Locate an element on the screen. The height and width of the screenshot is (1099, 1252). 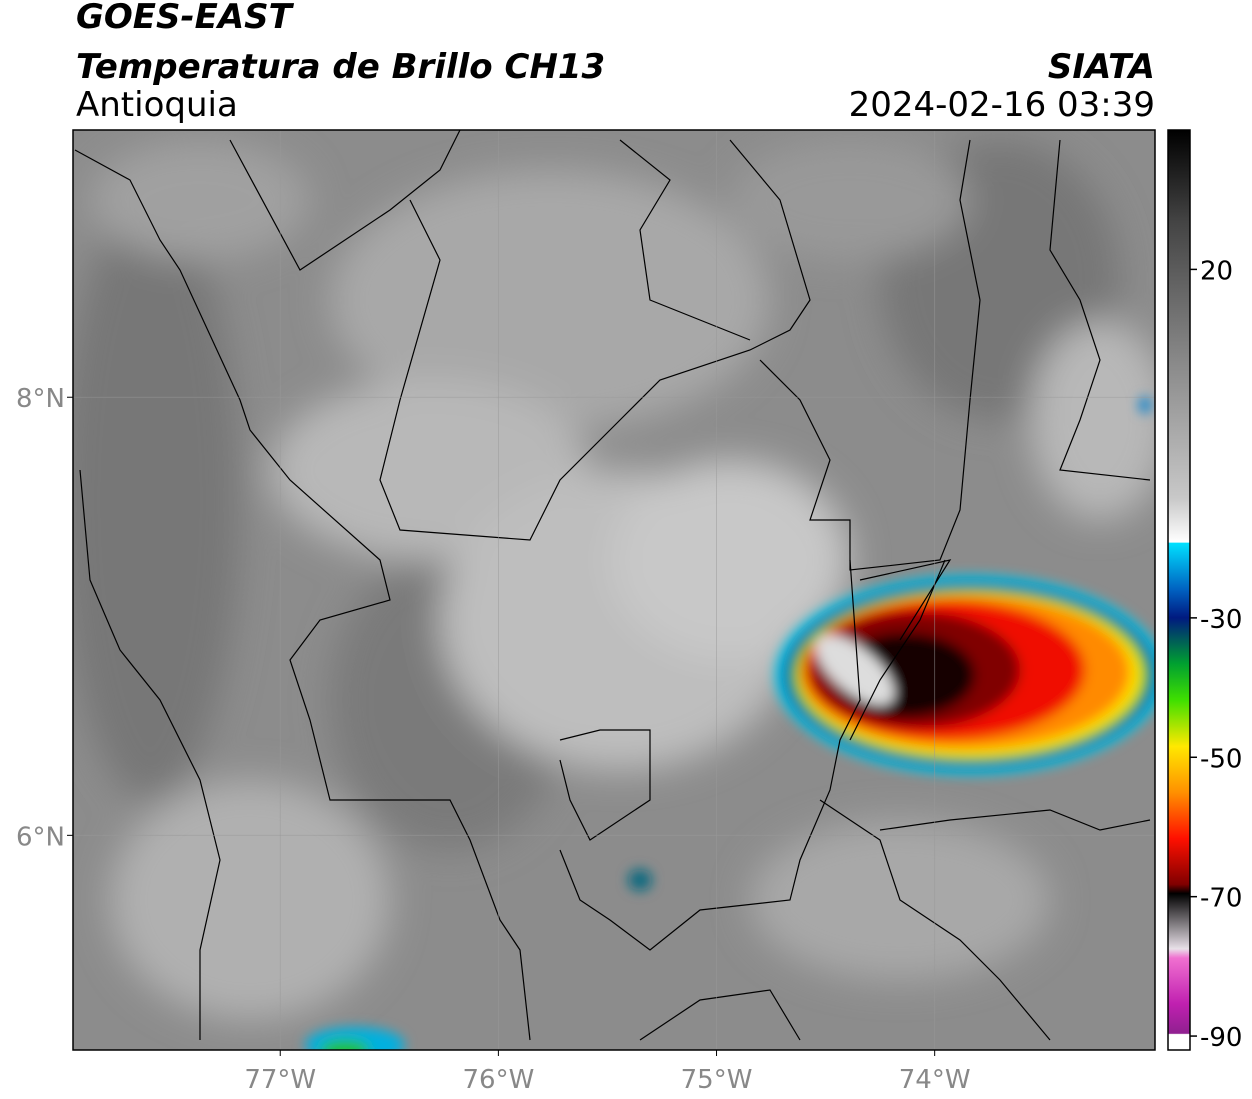
colorbar-tick-label: -30 is located at coordinates (1221, 620).